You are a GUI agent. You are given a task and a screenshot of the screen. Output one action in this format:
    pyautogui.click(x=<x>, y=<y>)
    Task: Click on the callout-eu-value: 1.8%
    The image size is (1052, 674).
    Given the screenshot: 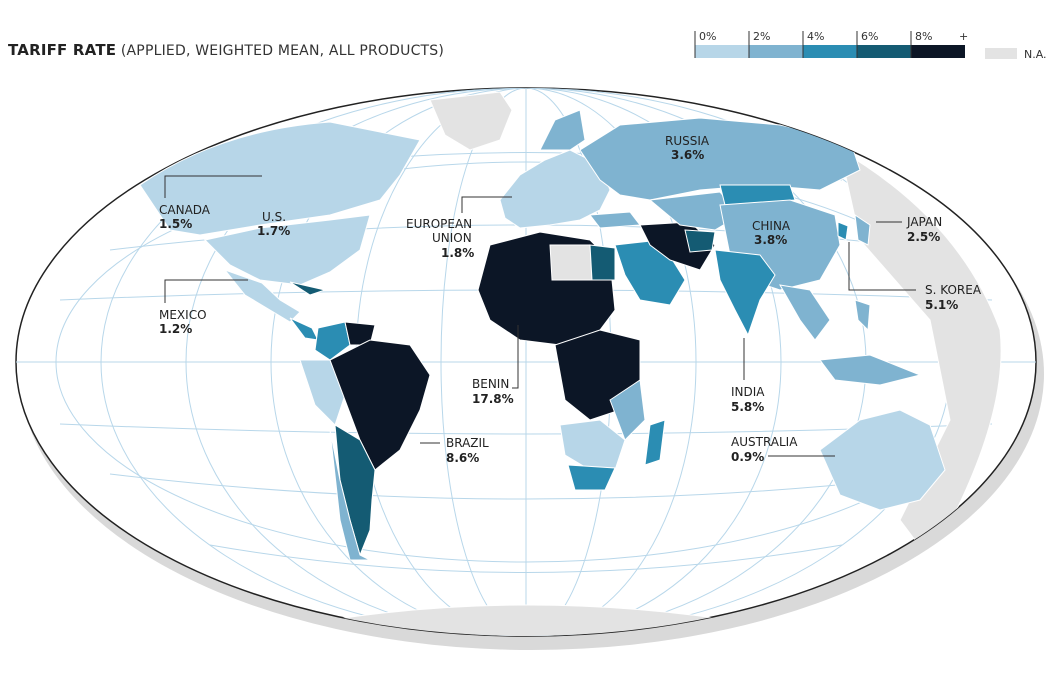 What is the action you would take?
    pyautogui.click(x=457, y=253)
    